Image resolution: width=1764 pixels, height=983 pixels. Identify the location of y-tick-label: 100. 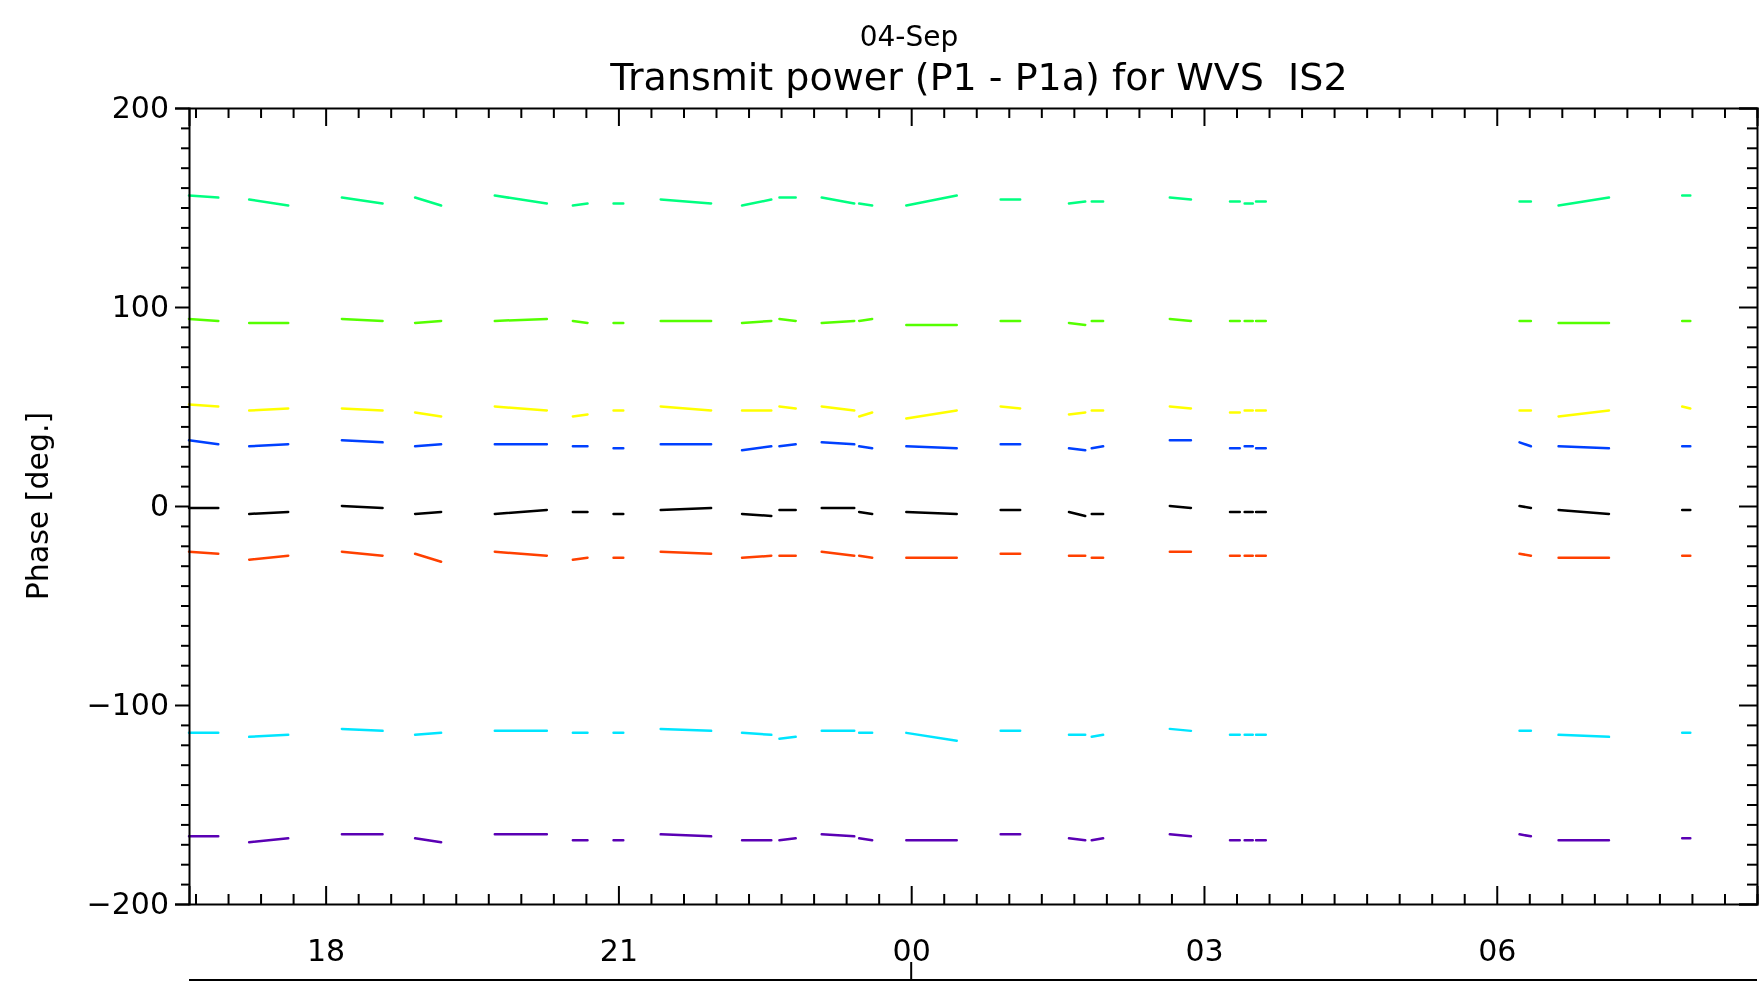
(140, 307).